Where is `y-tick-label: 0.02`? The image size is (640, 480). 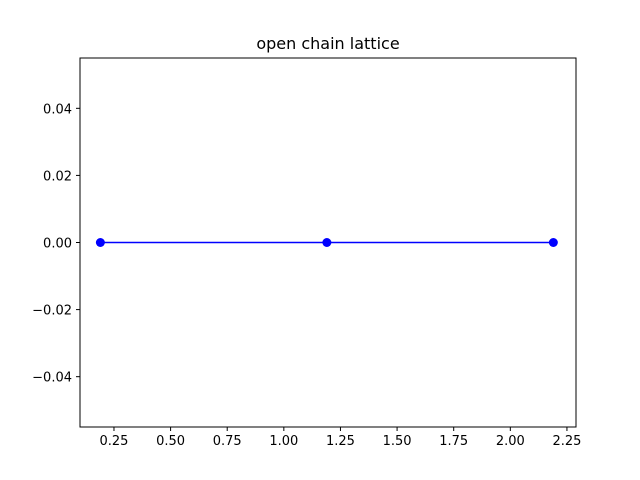 y-tick-label: 0.02 is located at coordinates (57, 176).